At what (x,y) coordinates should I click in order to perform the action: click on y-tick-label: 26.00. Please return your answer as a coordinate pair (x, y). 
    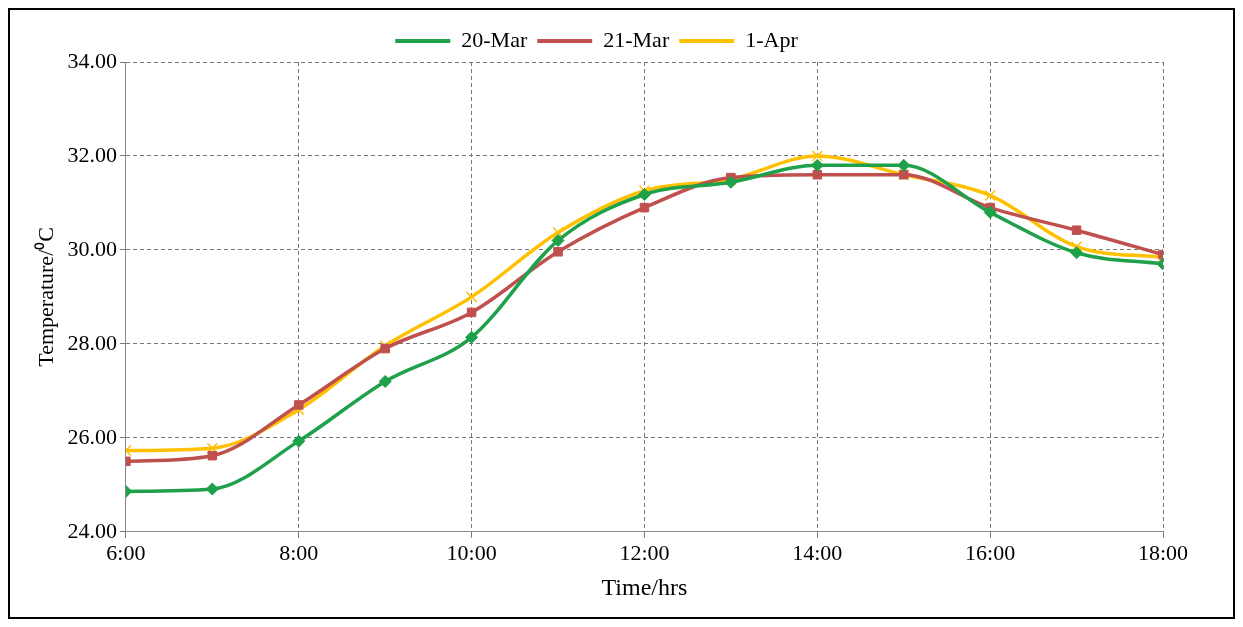
    Looking at the image, I should click on (92, 436).